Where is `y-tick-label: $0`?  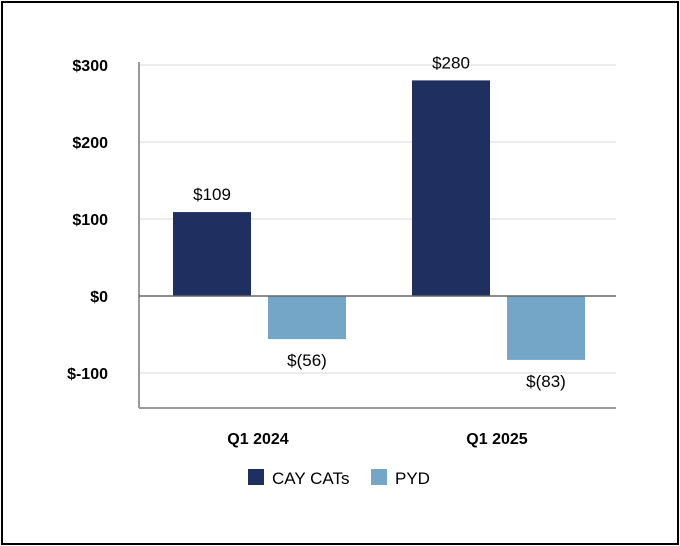 y-tick-label: $0 is located at coordinates (99, 297).